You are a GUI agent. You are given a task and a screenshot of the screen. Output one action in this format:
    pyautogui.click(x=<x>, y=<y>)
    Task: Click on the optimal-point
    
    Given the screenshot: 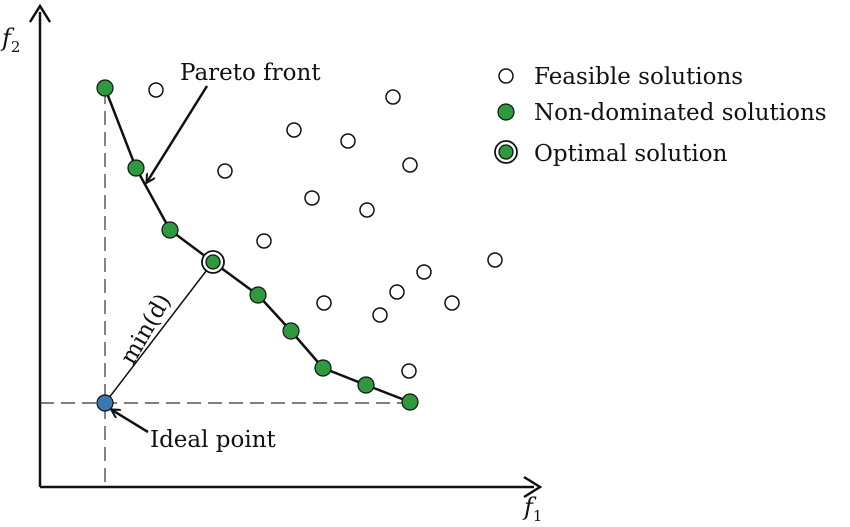 What is the action you would take?
    pyautogui.click(x=213, y=262)
    